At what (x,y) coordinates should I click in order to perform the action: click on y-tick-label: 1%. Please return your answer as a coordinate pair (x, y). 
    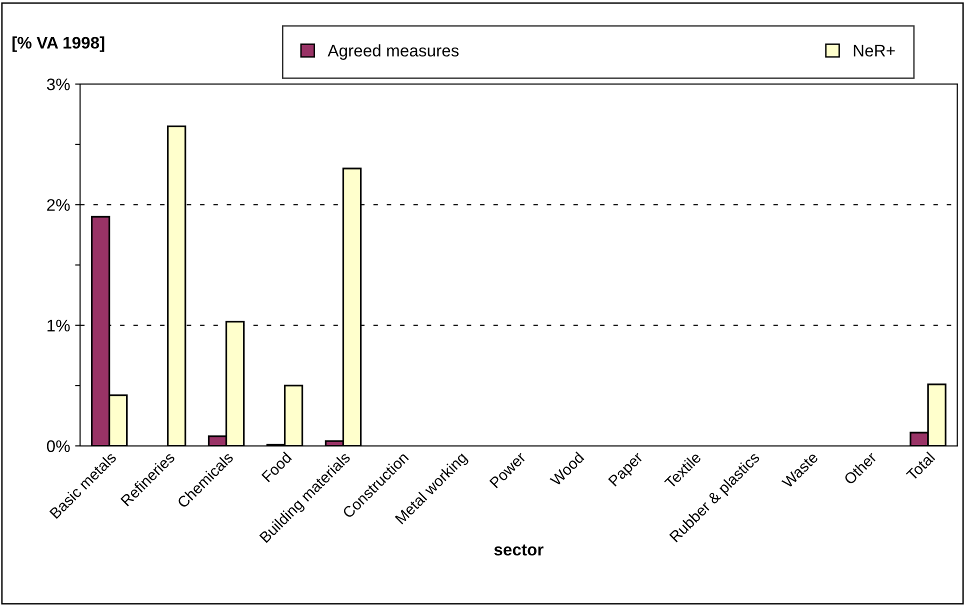
    Looking at the image, I should click on (59, 326).